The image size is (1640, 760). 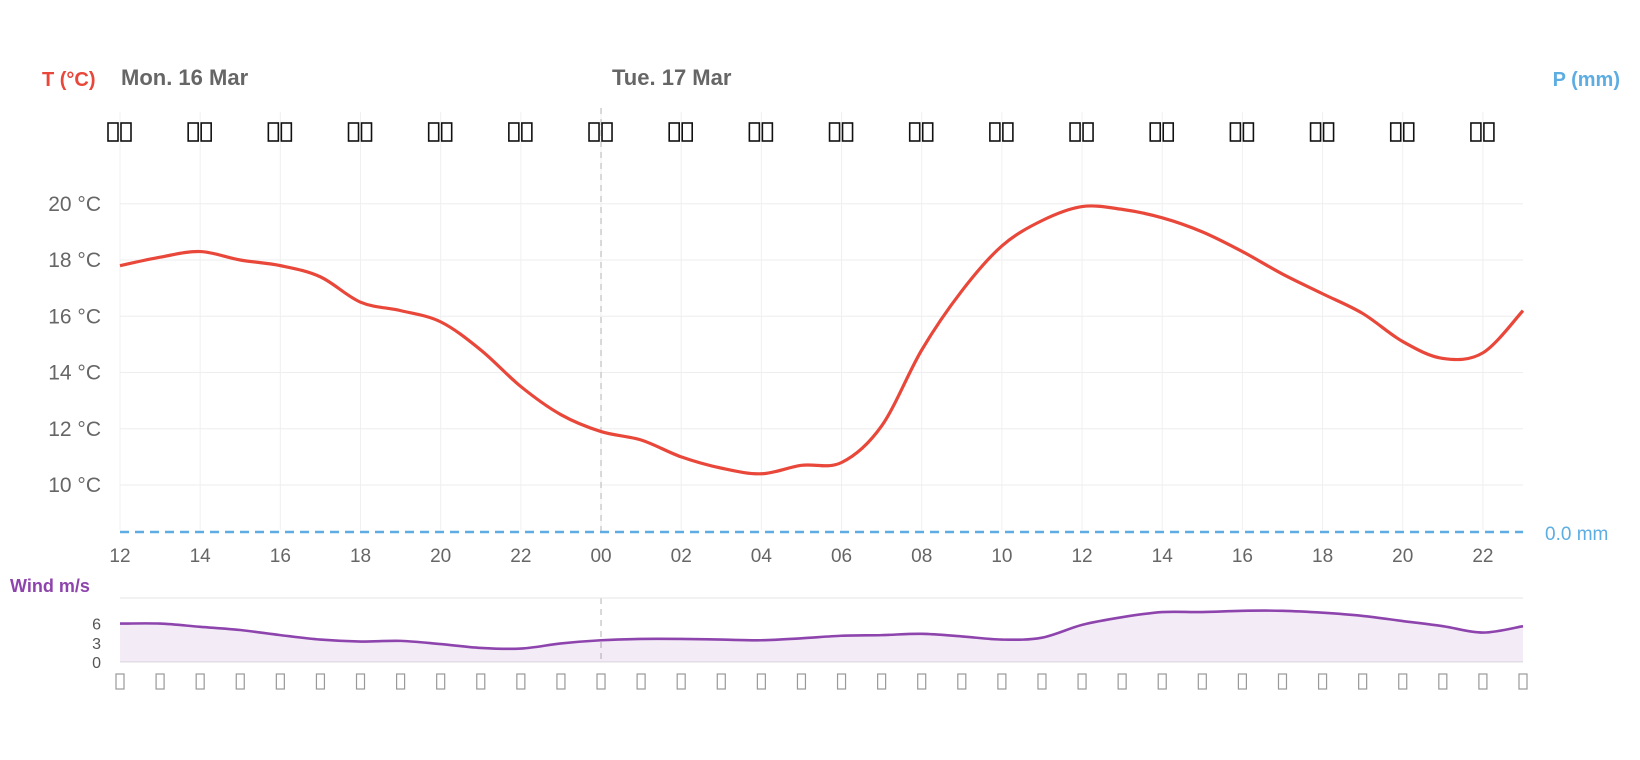 What do you see at coordinates (1586, 80) in the screenshot?
I see `precipitation-axis-label: P (mm)` at bounding box center [1586, 80].